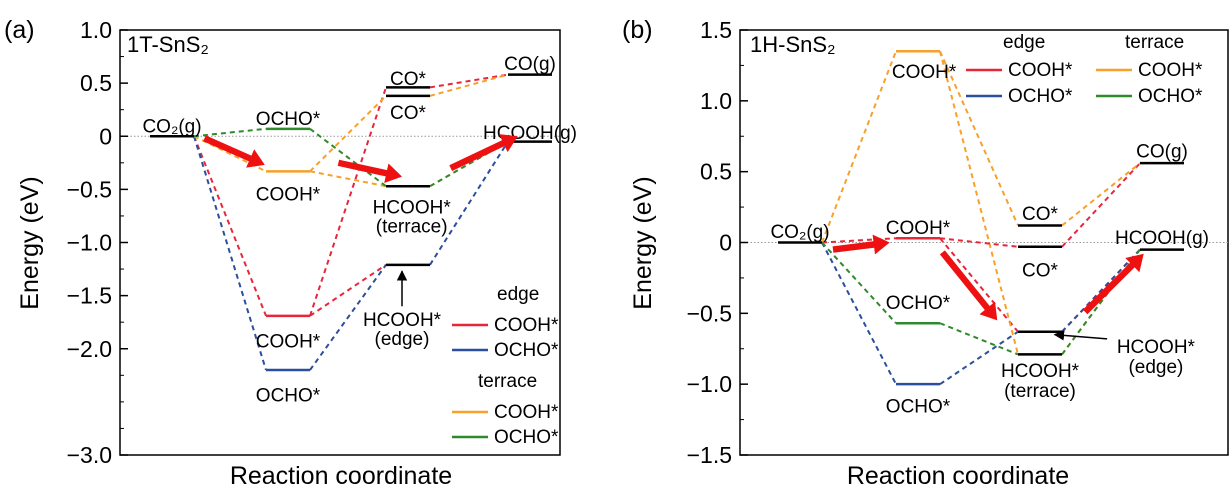 The width and height of the screenshot is (1231, 492). I want to click on panel-b-ytick-label: 1.5, so click(716, 30).